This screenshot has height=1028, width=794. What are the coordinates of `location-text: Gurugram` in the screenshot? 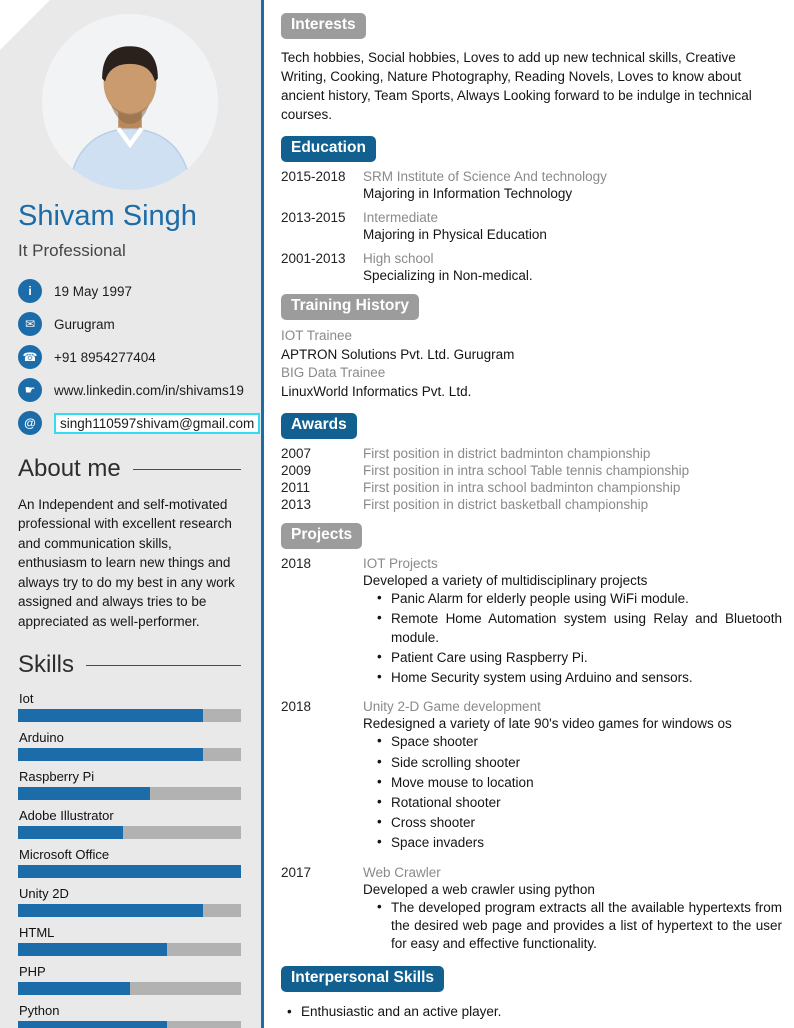 It's located at (84, 324).